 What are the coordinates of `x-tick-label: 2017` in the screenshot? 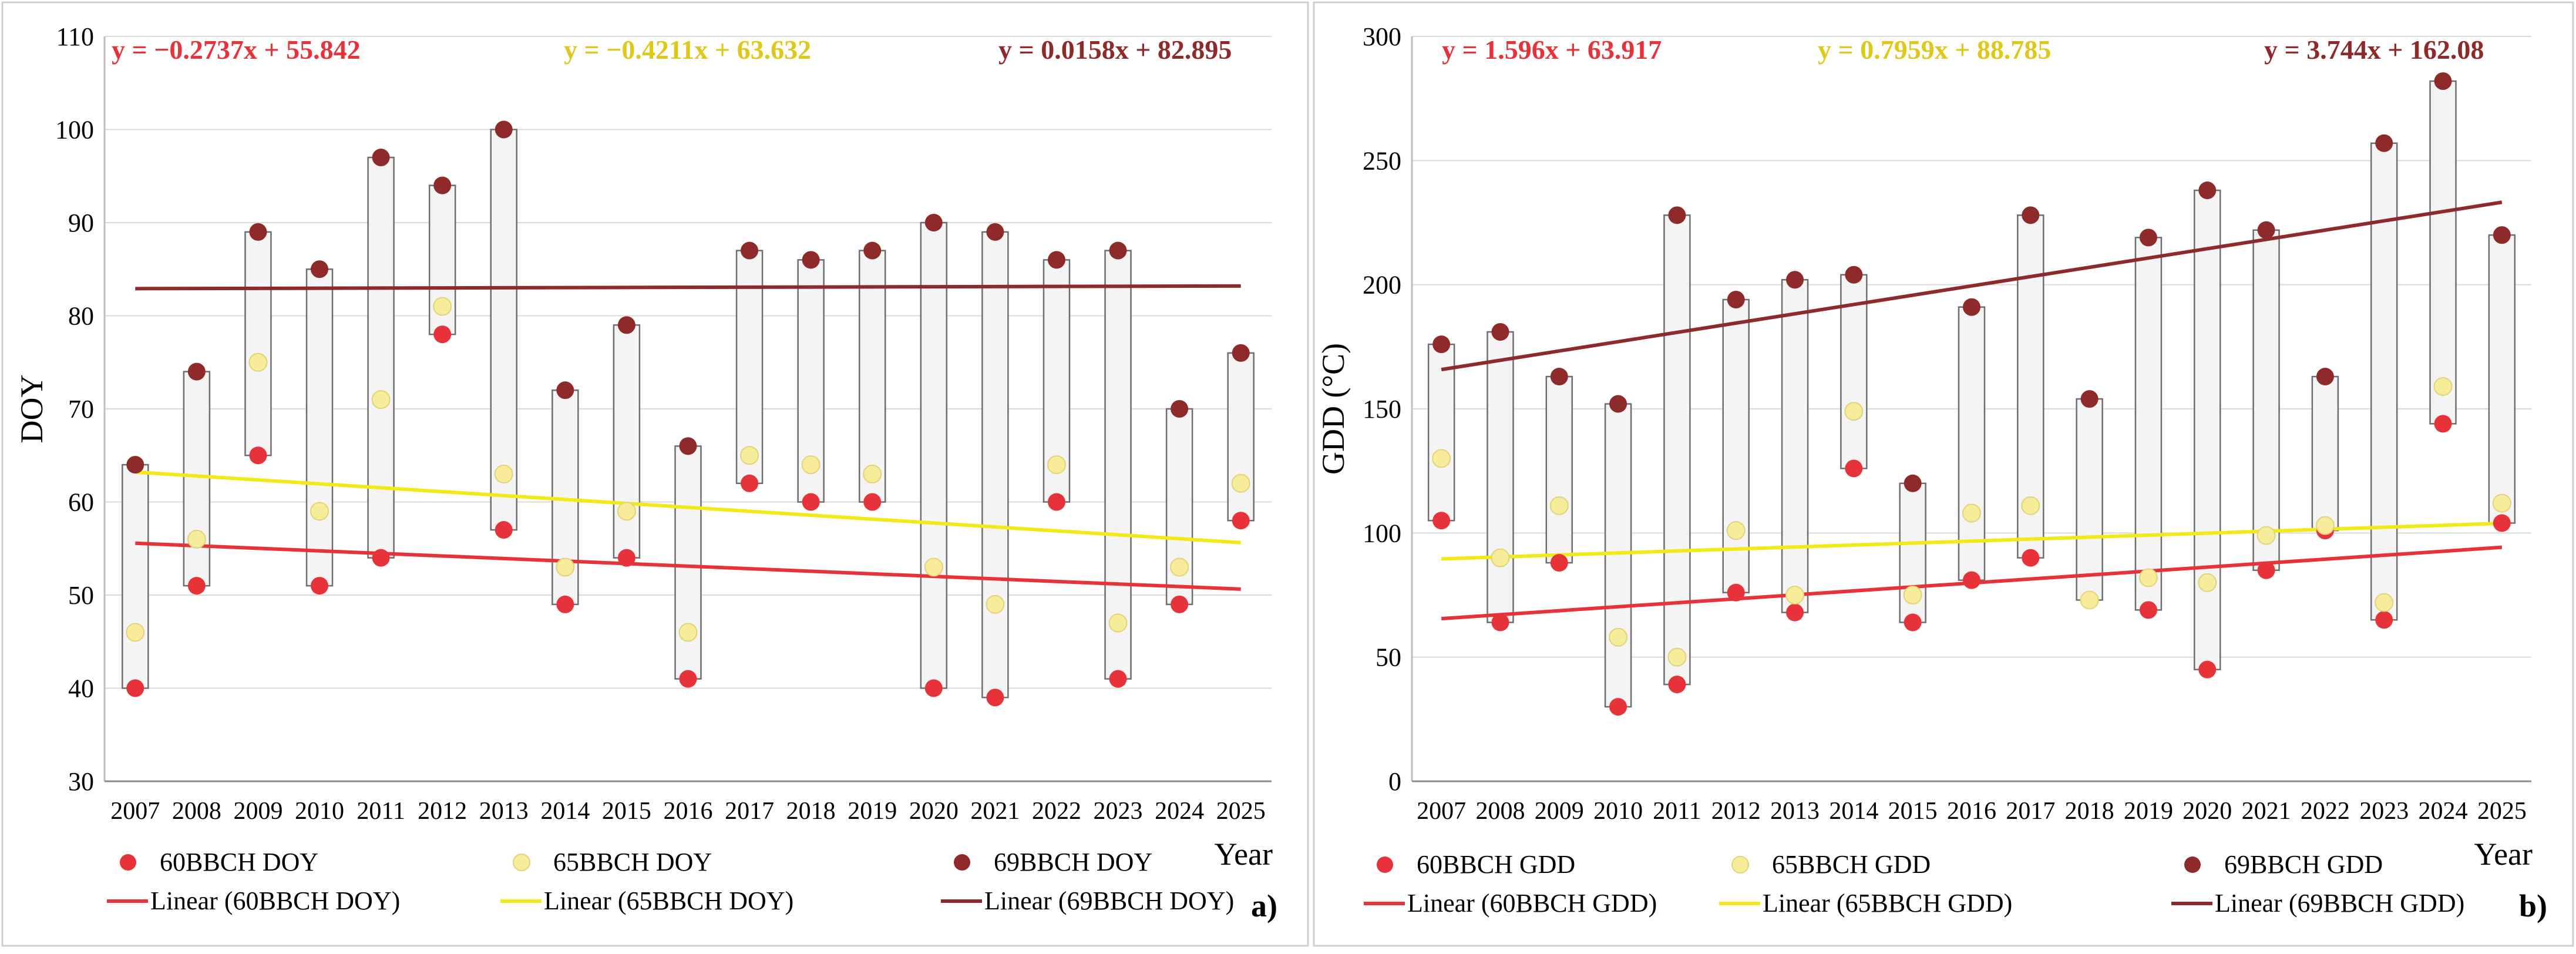 It's located at (2030, 811).